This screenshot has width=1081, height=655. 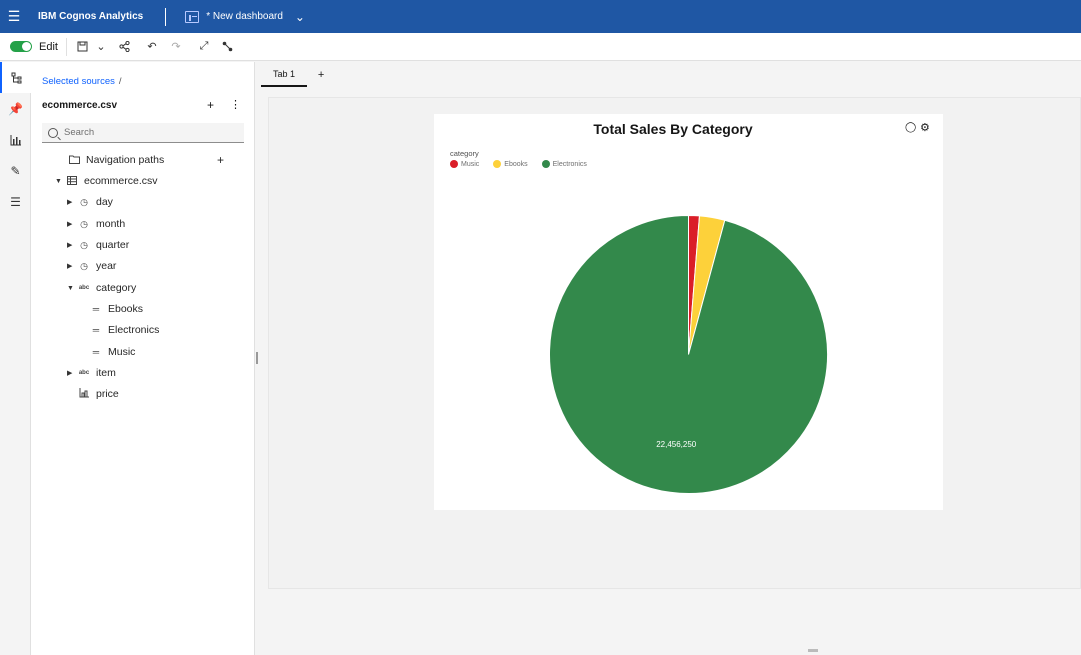 I want to click on legend-item-music: Music, so click(x=464, y=164).